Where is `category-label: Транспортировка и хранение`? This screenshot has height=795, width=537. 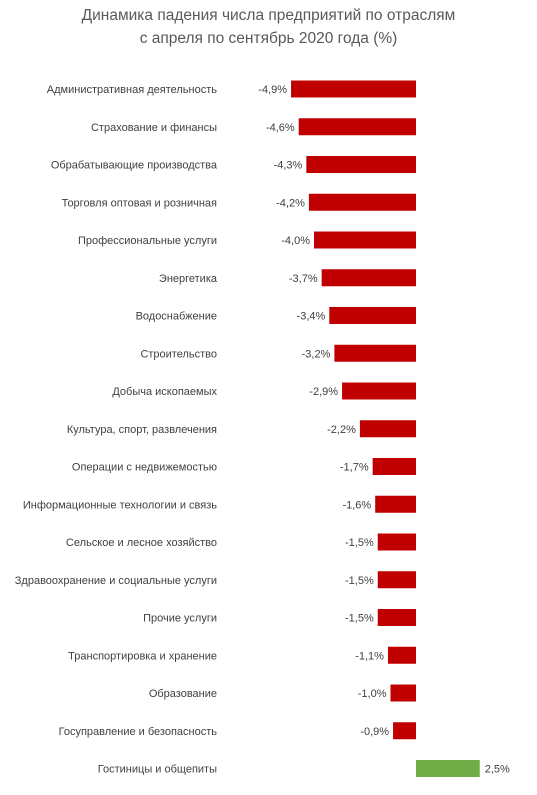 category-label: Транспортировка и хранение is located at coordinates (142, 656).